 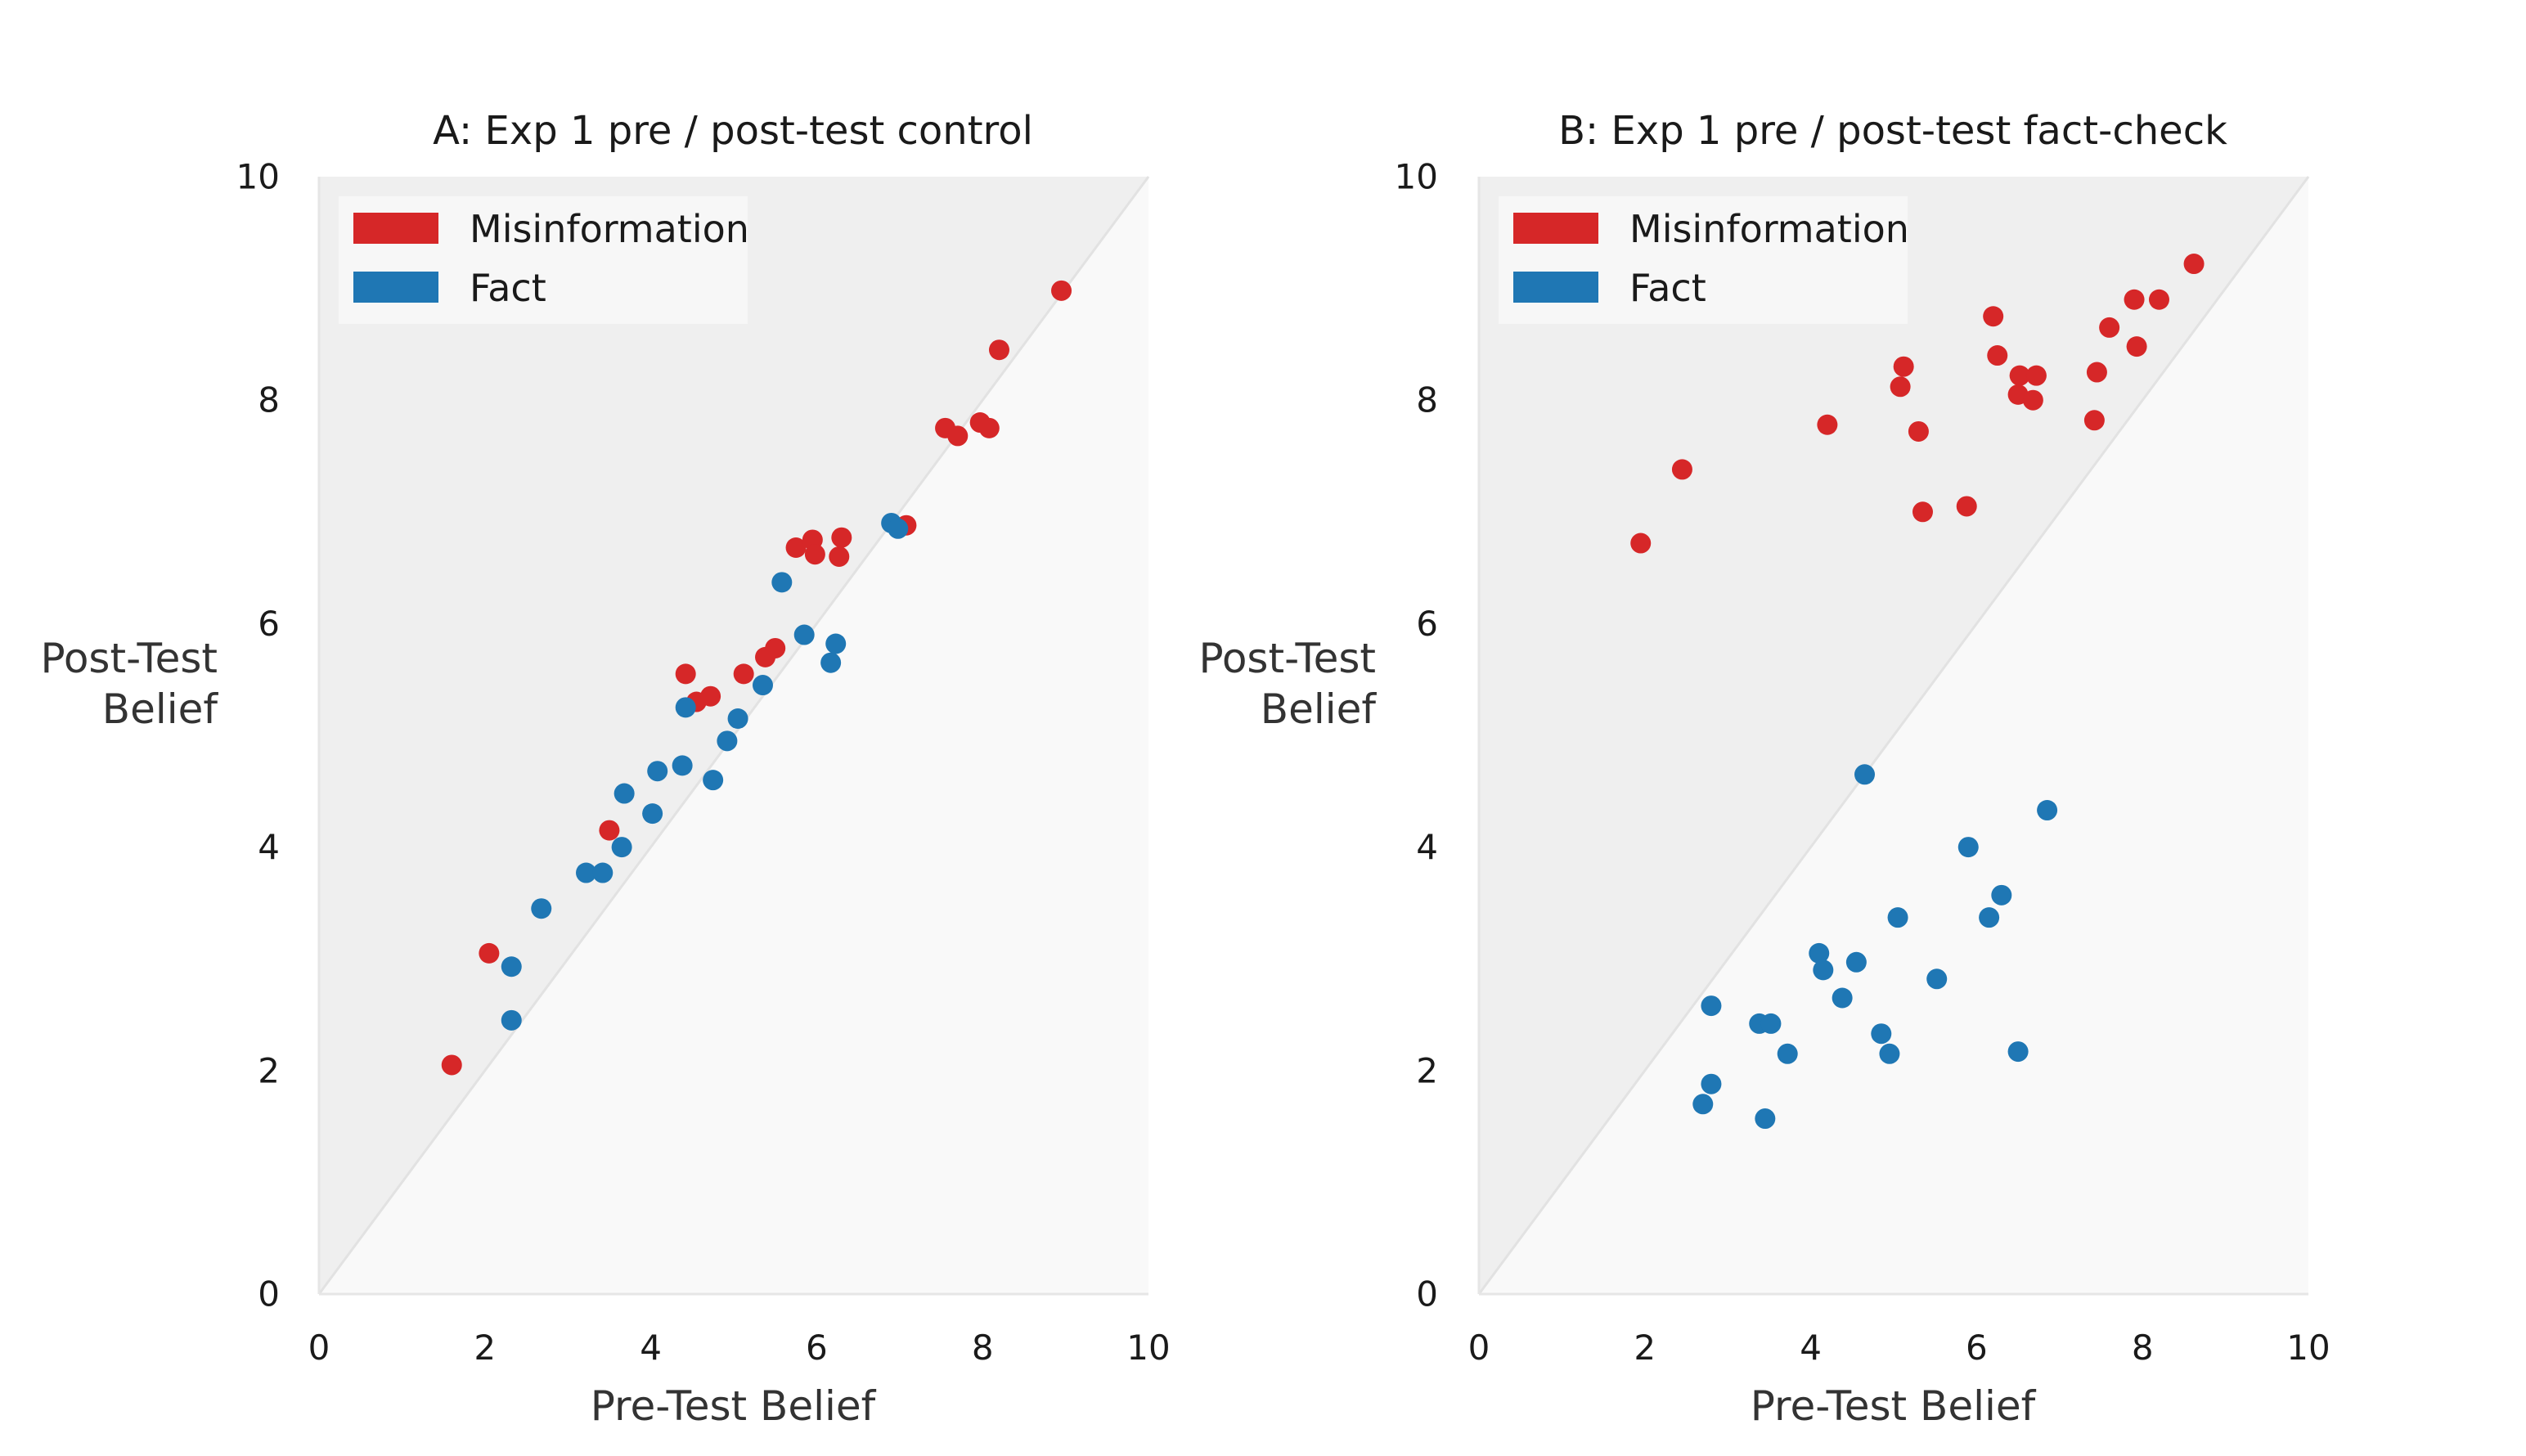 What do you see at coordinates (733, 131) in the screenshot?
I see `chart-title: A: Exp 1 pre / post-test control` at bounding box center [733, 131].